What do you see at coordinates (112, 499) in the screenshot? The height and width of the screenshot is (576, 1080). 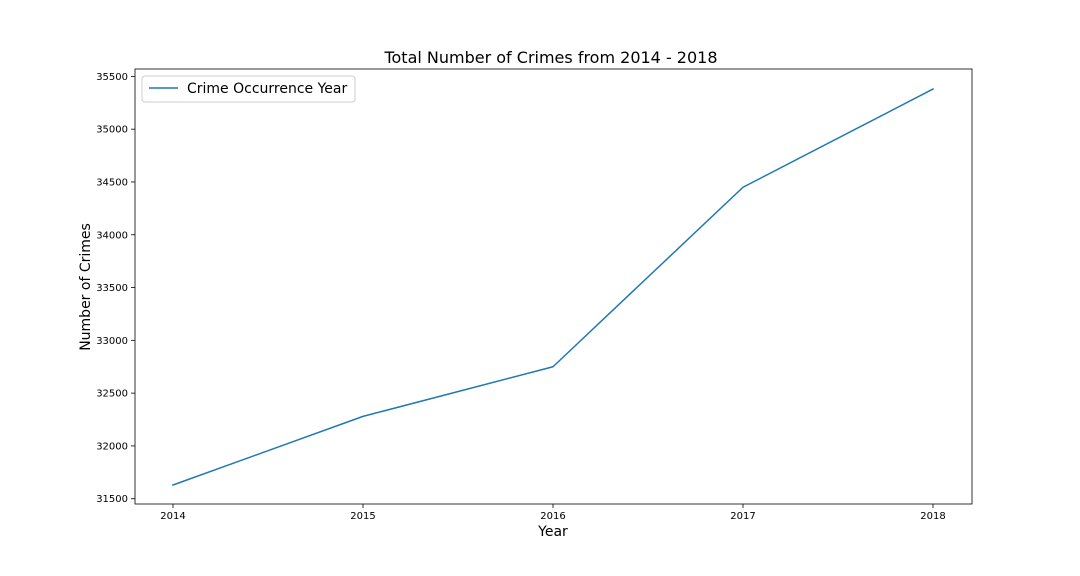 I see `y-tick-label: 31500` at bounding box center [112, 499].